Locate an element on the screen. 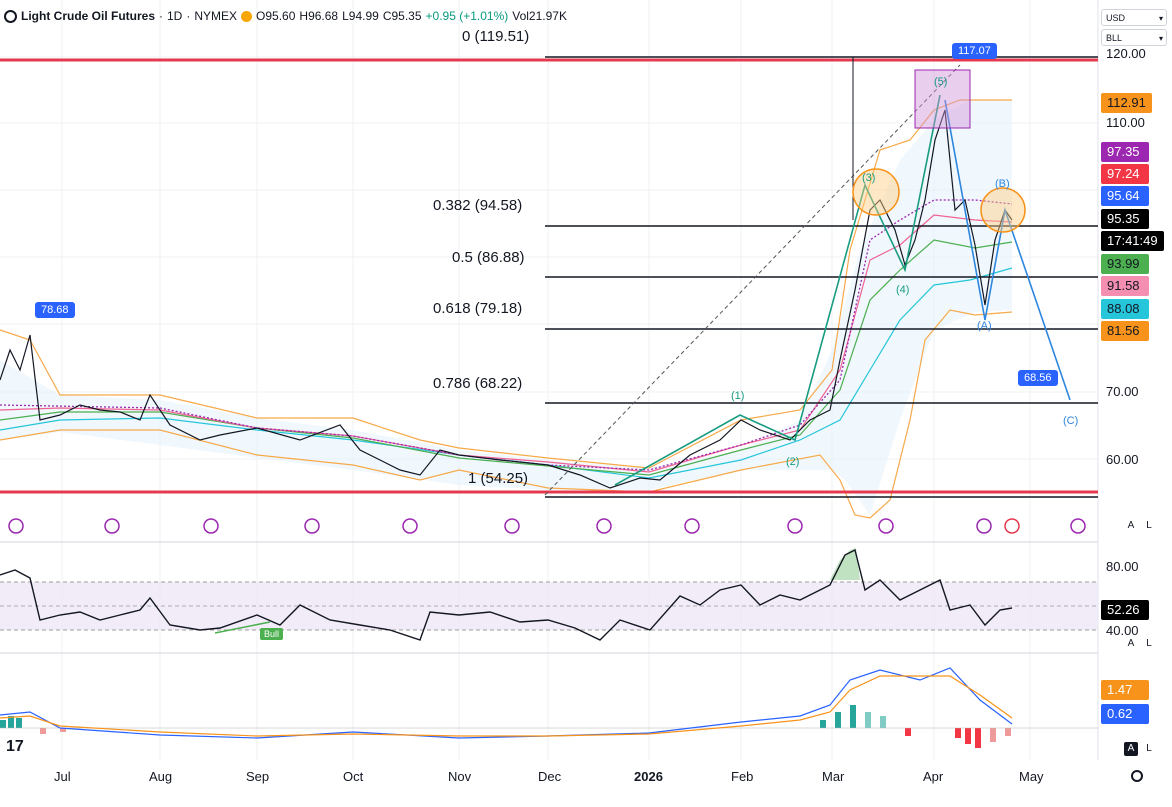 The width and height of the screenshot is (1172, 807). macd-line-badge: 0.62 is located at coordinates (1125, 714).